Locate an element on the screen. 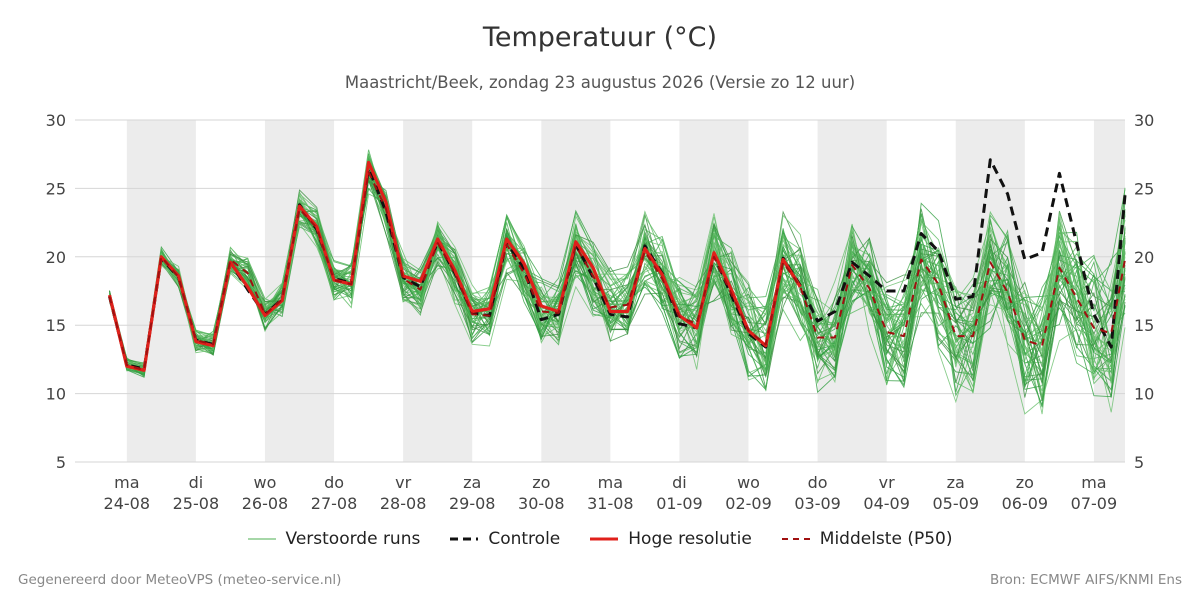 This screenshot has width=1200, height=600. legend-item-high-resolution: Hoge resolutie is located at coordinates (671, 539).